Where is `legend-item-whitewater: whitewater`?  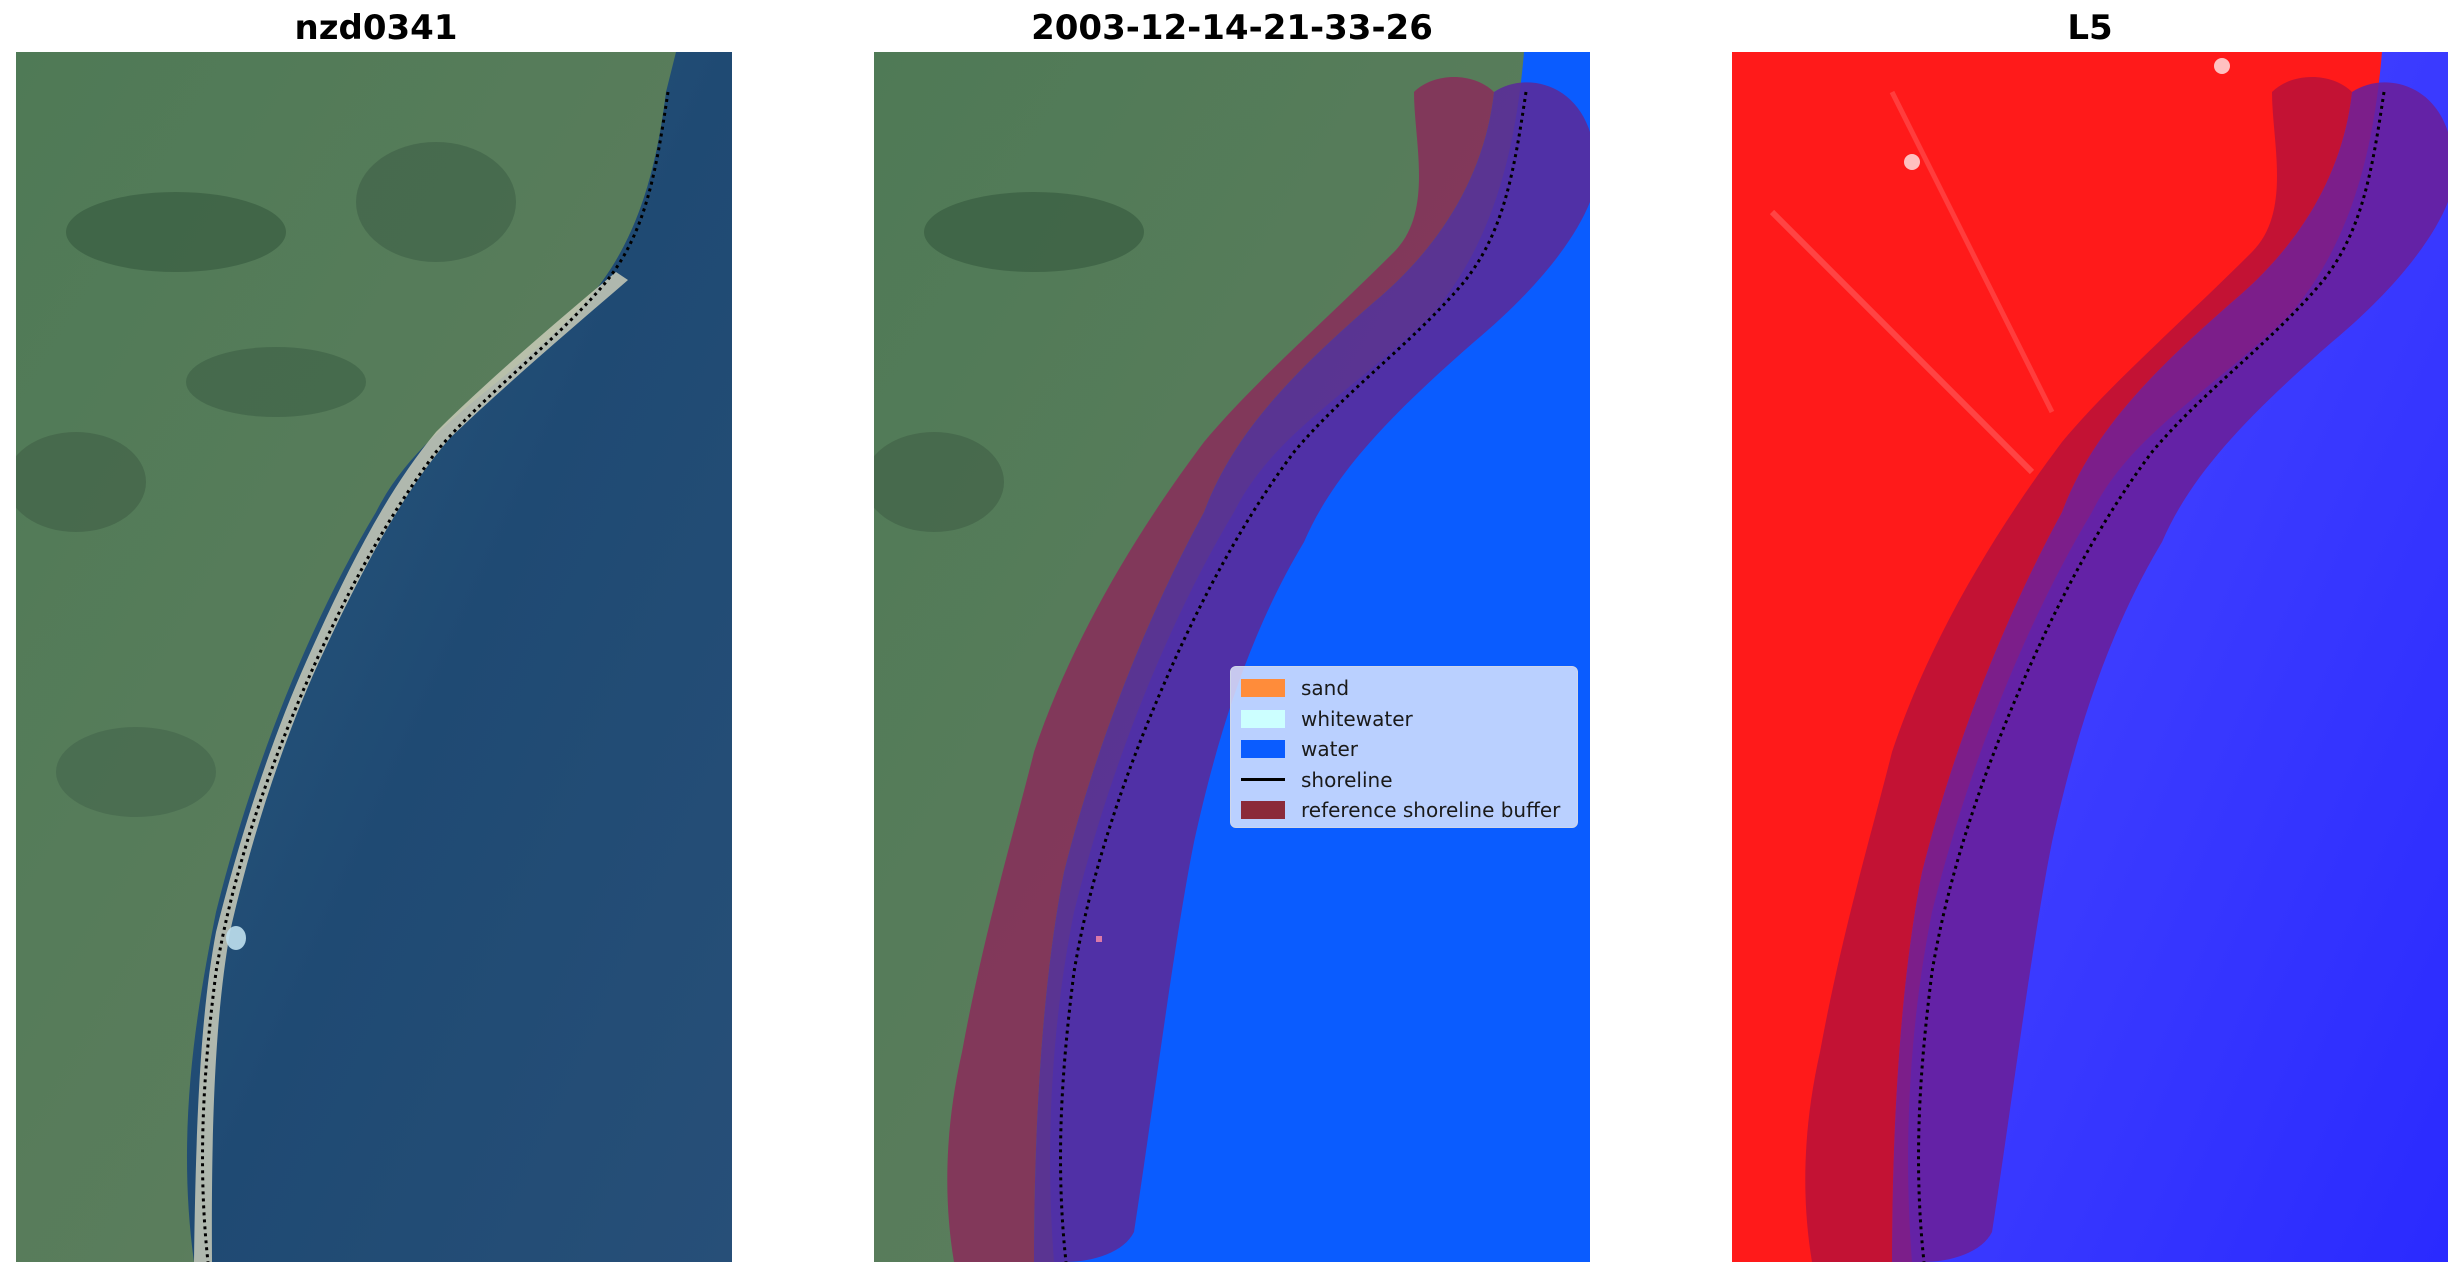 legend-item-whitewater: whitewater is located at coordinates (1404, 719).